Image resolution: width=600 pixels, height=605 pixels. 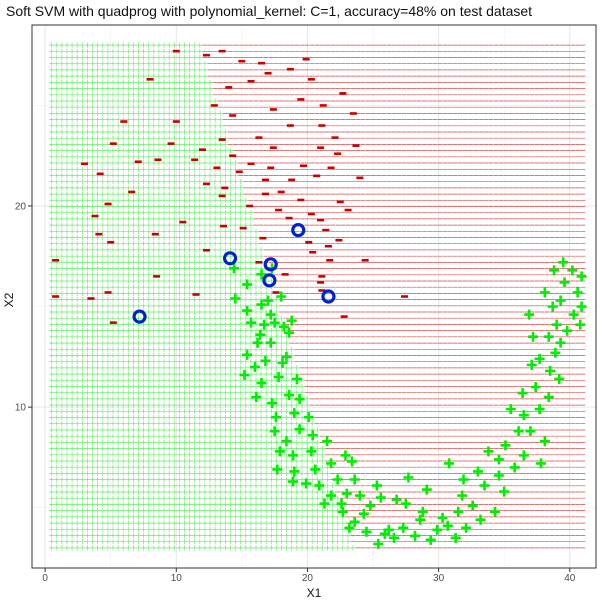 What do you see at coordinates (570, 578) in the screenshot?
I see `x-tick-label: 40` at bounding box center [570, 578].